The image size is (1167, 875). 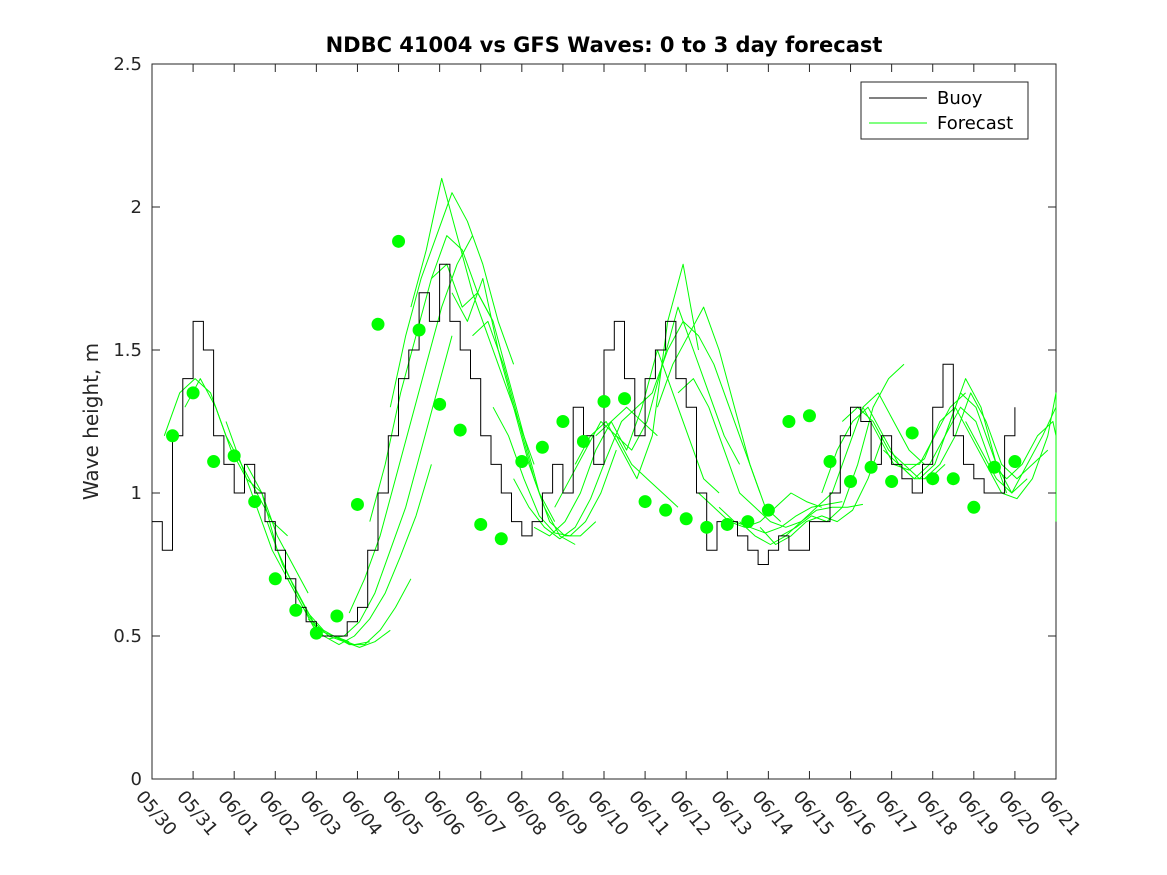 What do you see at coordinates (730, 813) in the screenshot?
I see `x-tick-label: 06/13` at bounding box center [730, 813].